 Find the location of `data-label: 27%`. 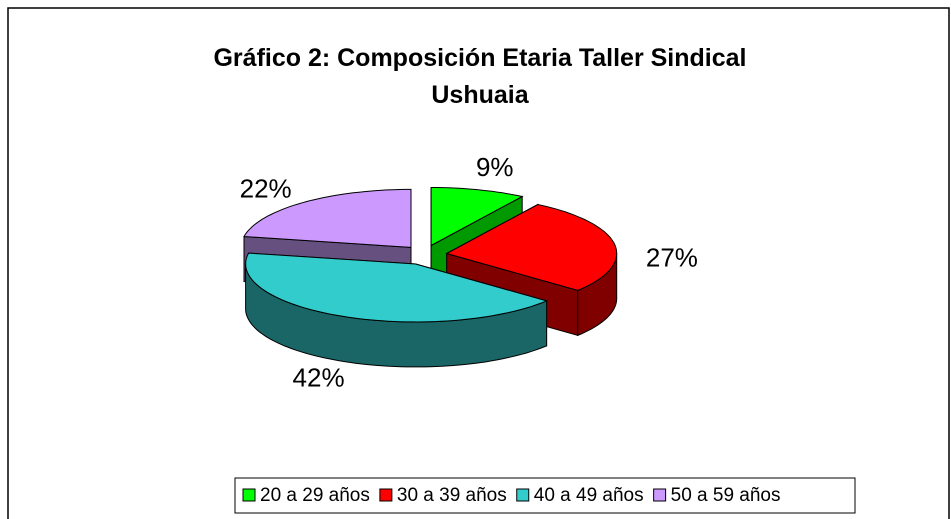

data-label: 27% is located at coordinates (672, 258).